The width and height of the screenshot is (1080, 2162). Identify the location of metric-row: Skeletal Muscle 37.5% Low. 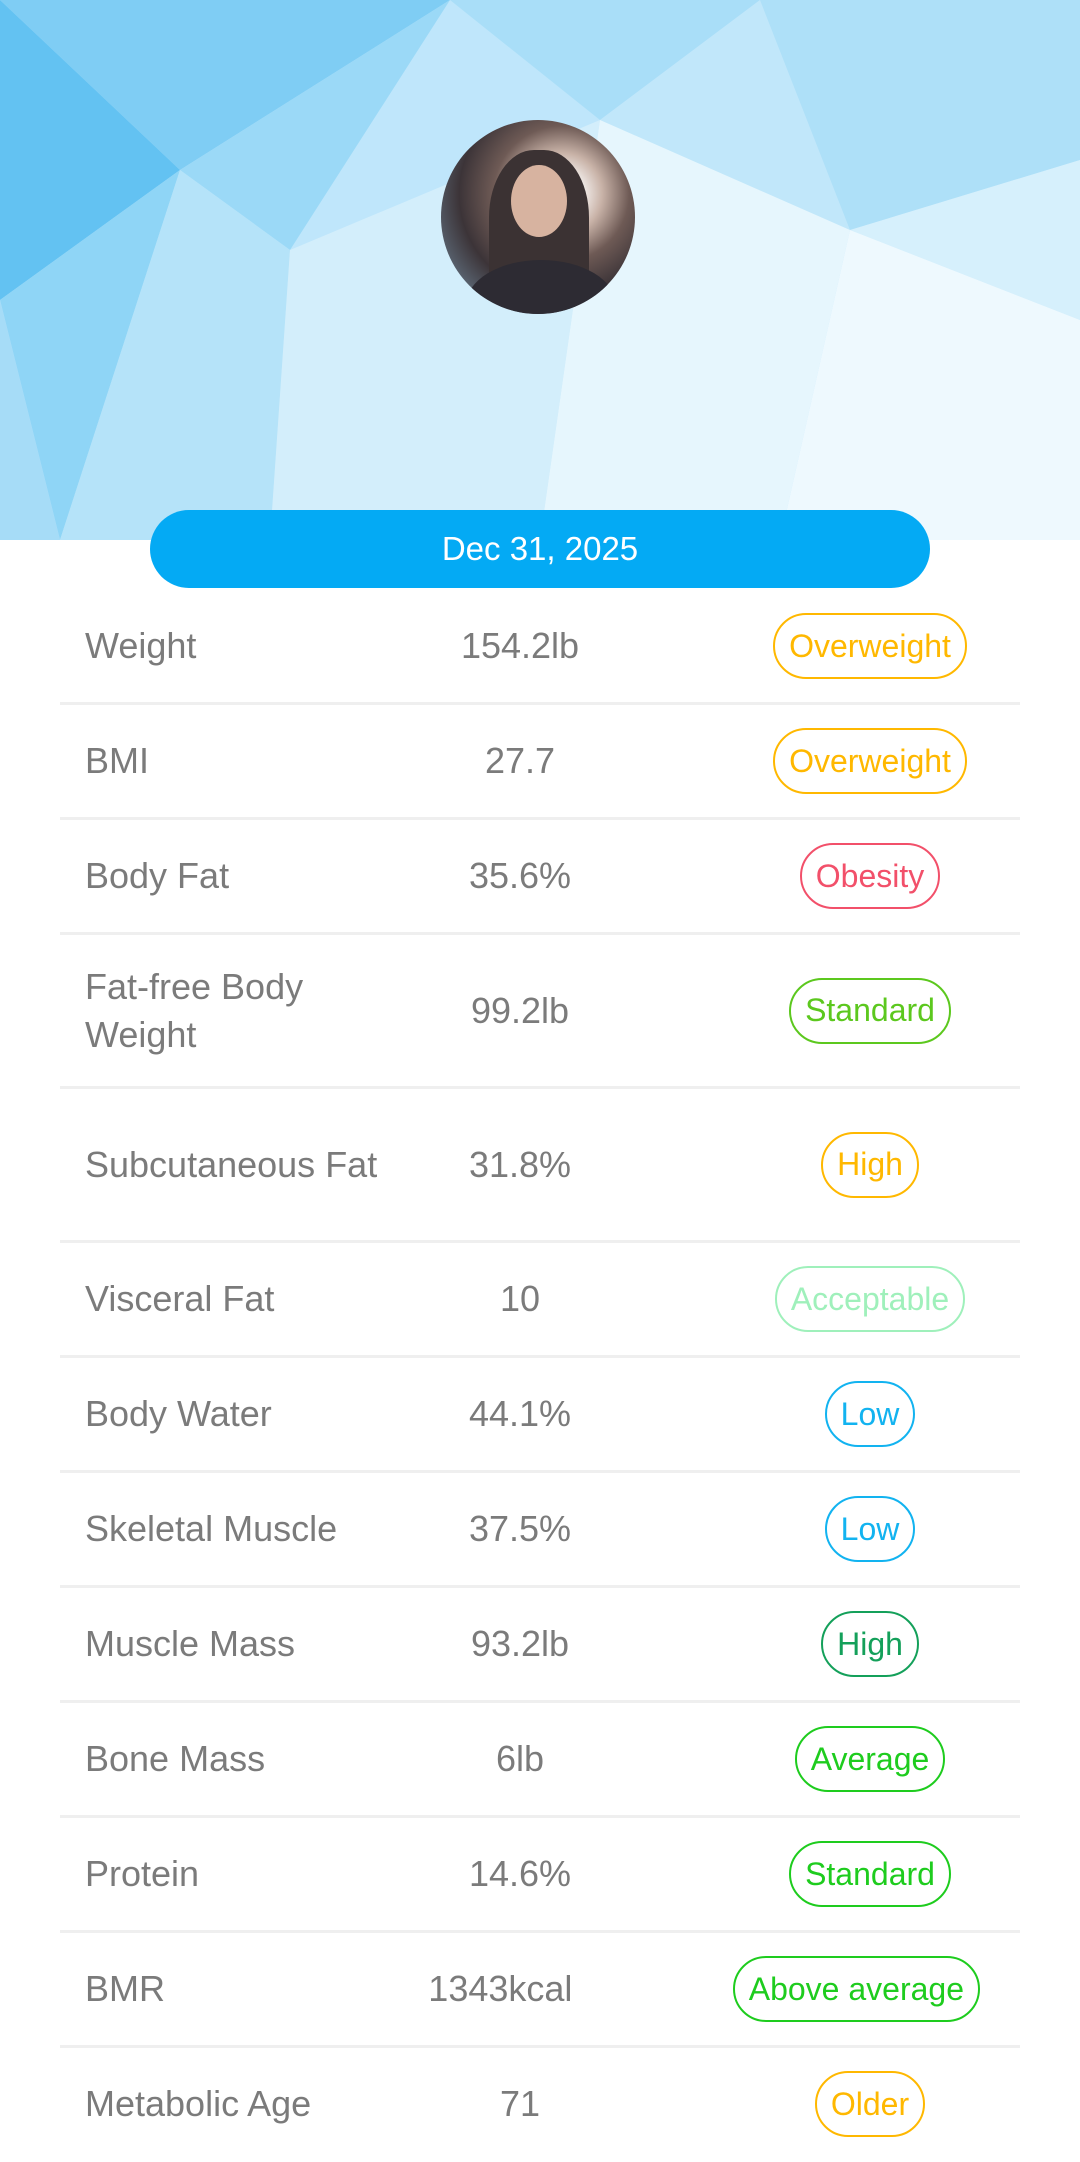
(540, 1530).